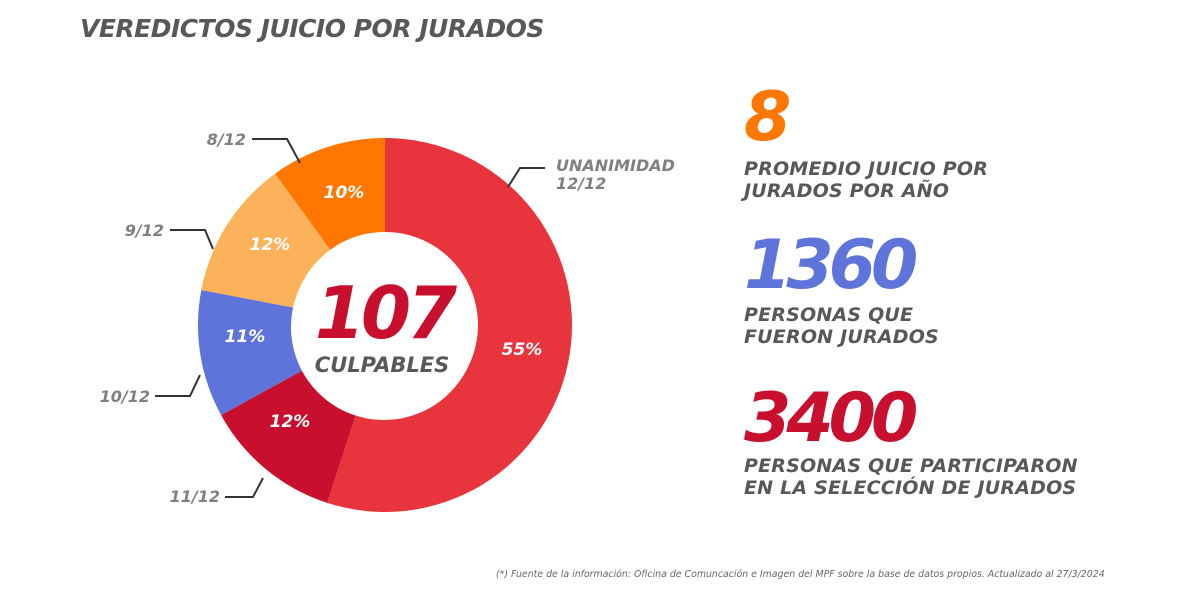 The image size is (1200, 613). Describe the element at coordinates (382, 365) in the screenshot. I see `center-label: CULPABLES` at that location.